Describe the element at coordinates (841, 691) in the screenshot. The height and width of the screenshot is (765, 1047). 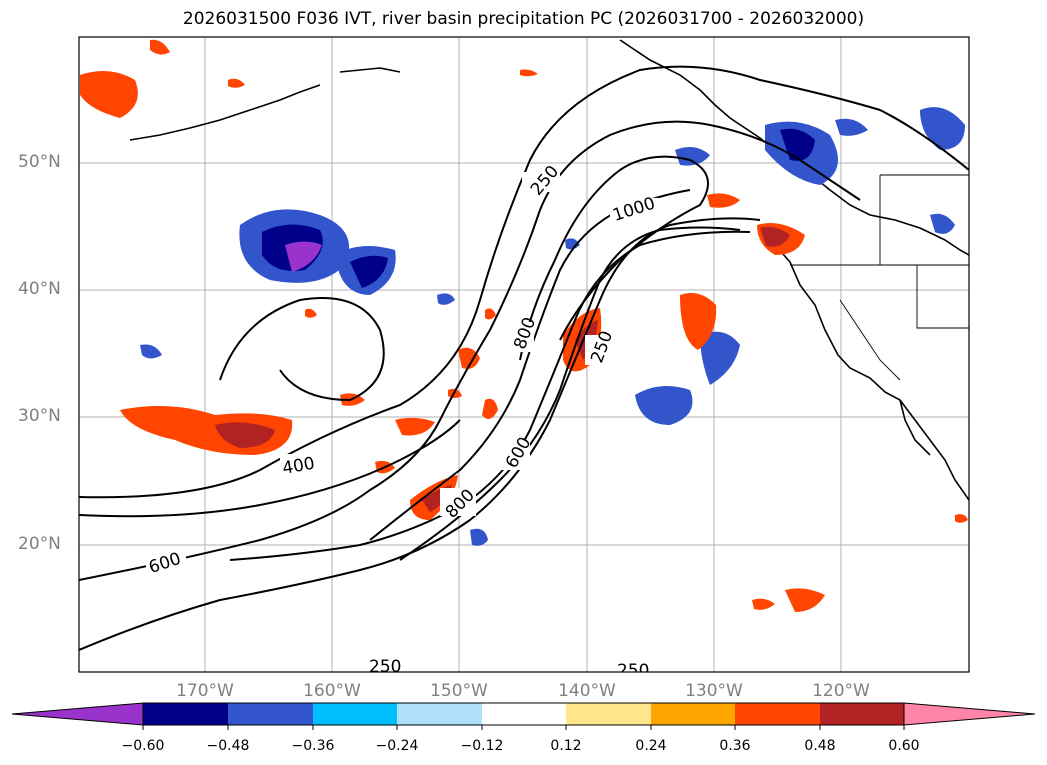
I see `lon-label: 120°W` at that location.